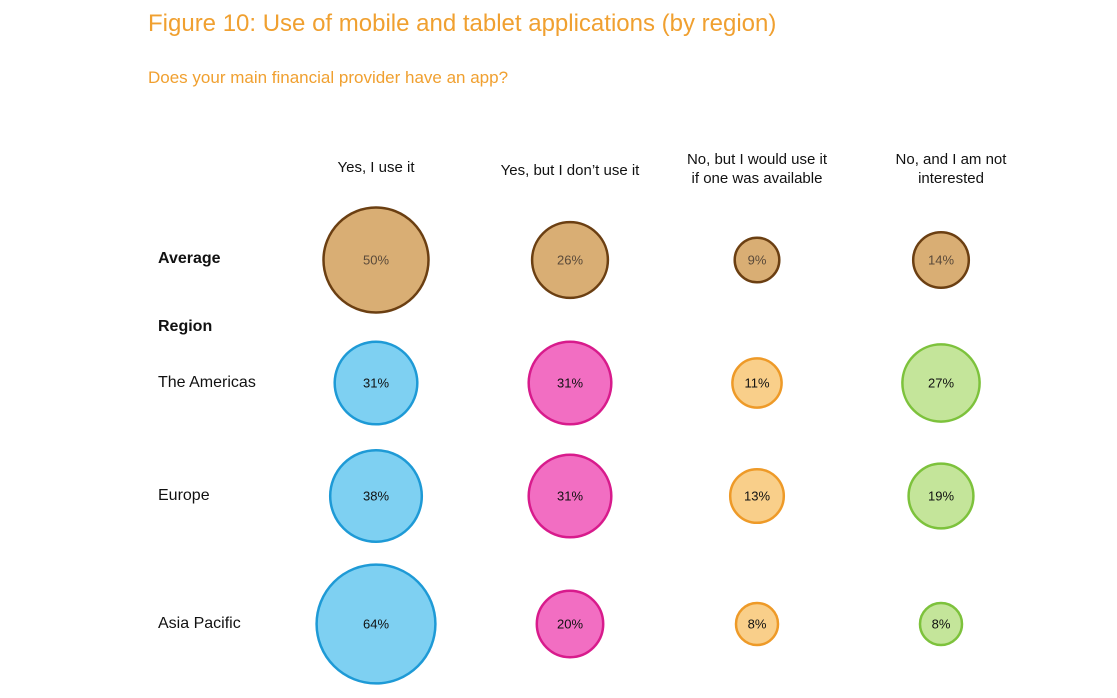  I want to click on bubble-value-label: 11%, so click(756, 383).